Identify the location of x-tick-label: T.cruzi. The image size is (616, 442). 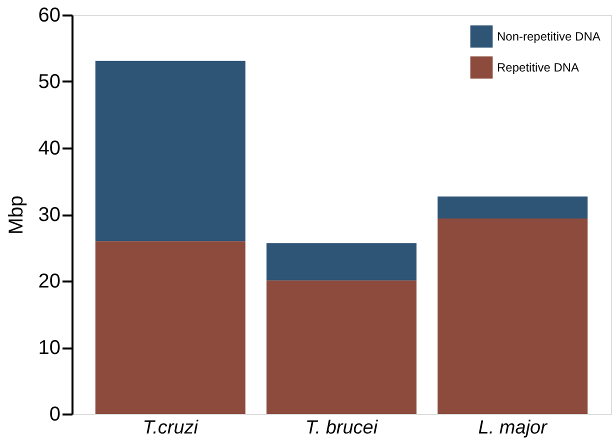
(170, 428).